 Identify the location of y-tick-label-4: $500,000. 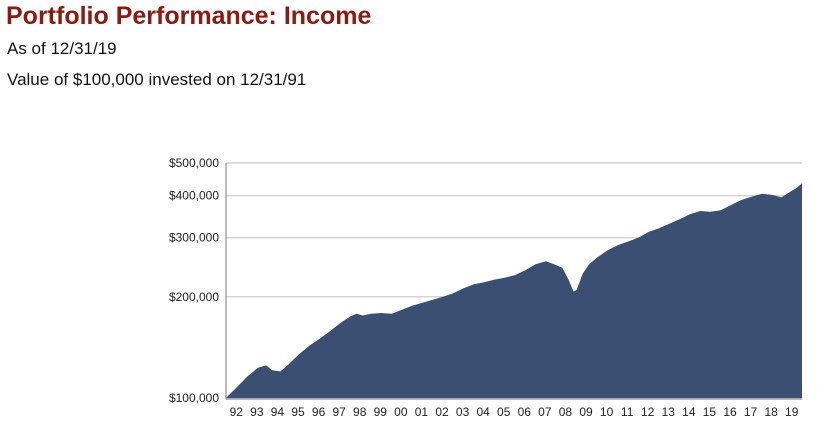
(194, 163).